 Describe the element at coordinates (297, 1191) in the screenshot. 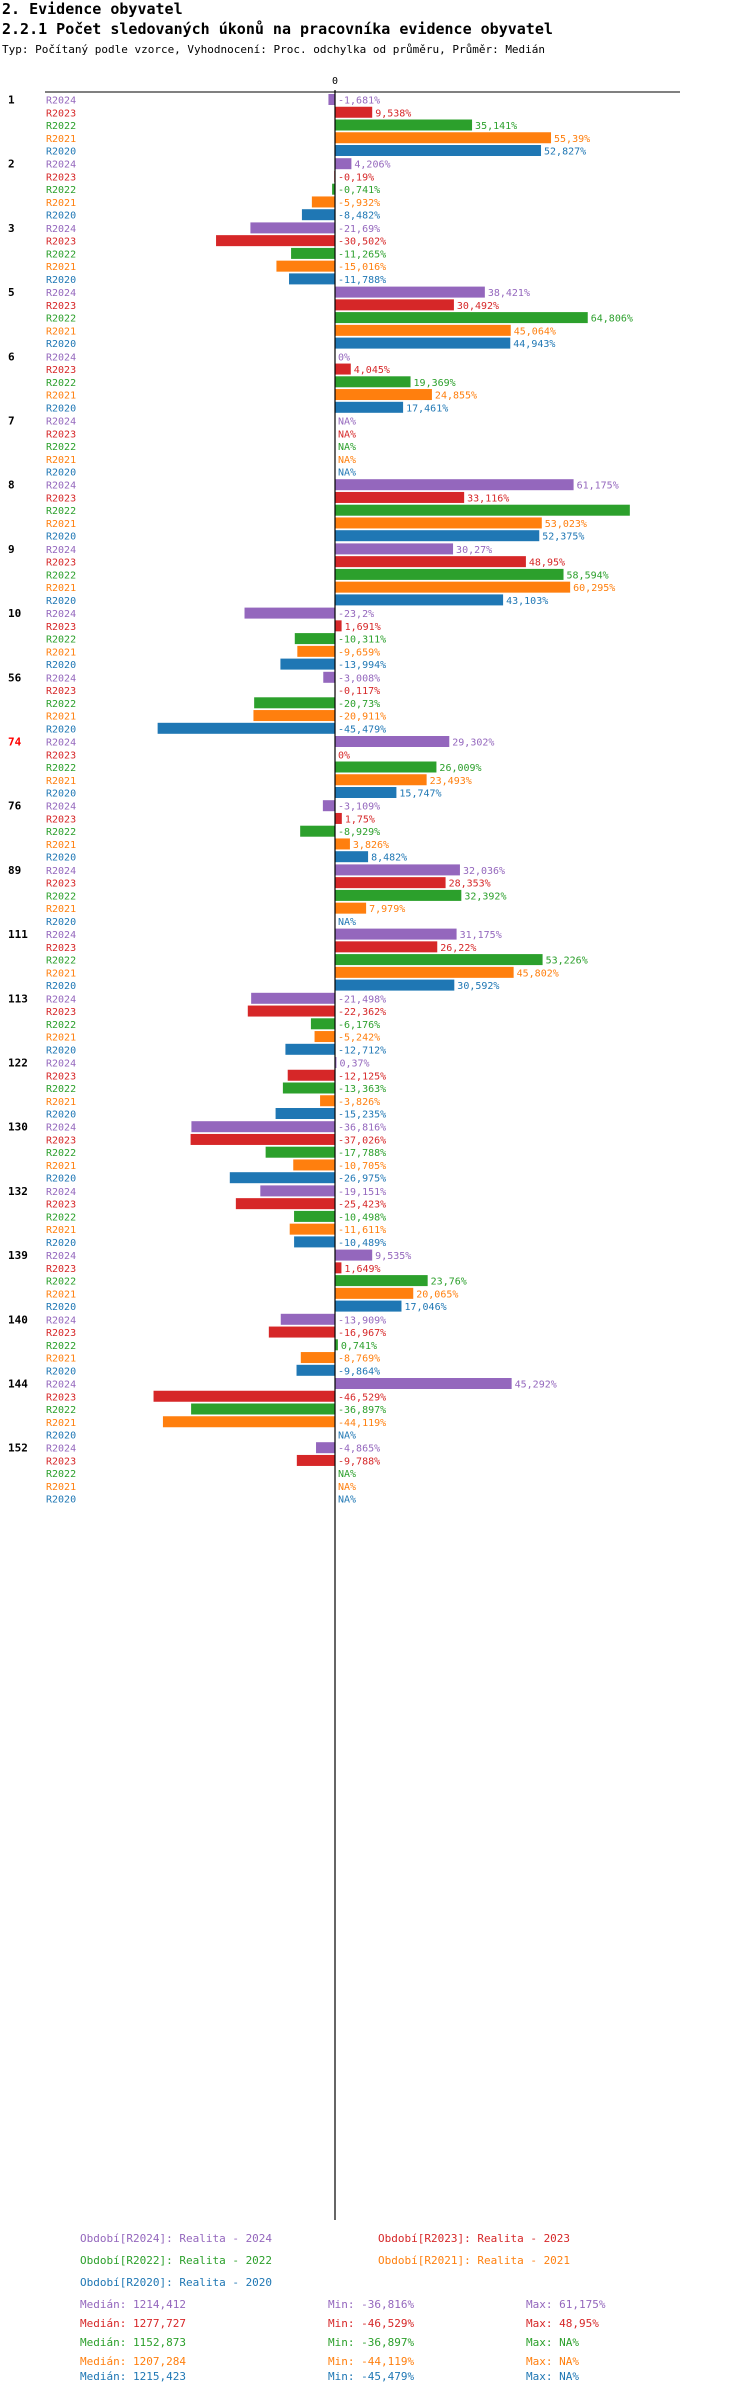

I see `bar-132-r2024` at that location.